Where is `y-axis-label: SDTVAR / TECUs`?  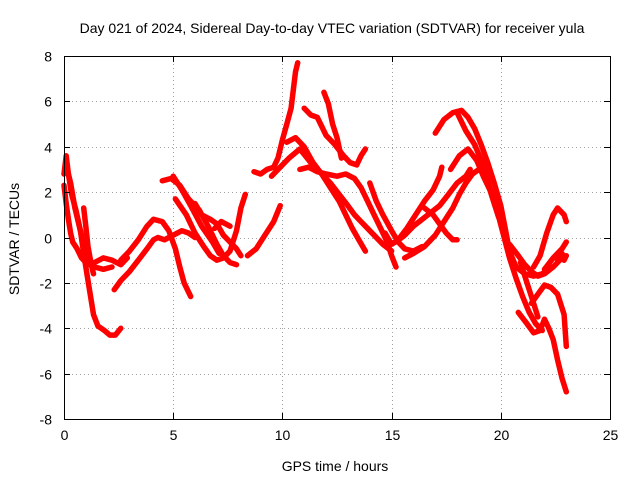
y-axis-label: SDTVAR / TECUs is located at coordinates (14, 239).